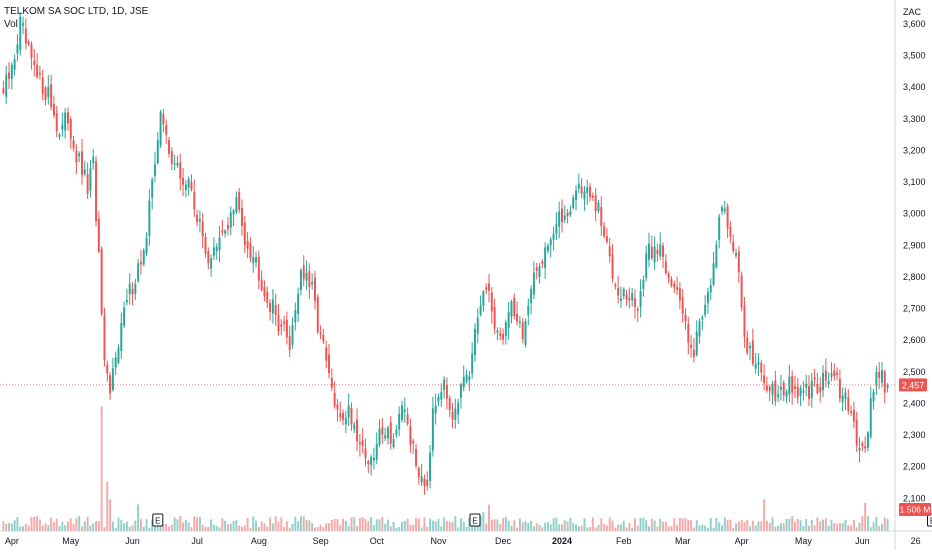  I want to click on symbol-title: TELKOM SA SOC LTD, 1D, JSE, so click(76, 11).